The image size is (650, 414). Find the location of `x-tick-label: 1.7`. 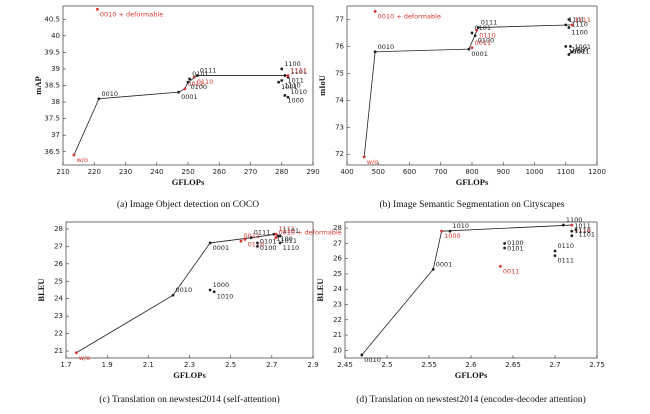

x-tick-label: 1.7 is located at coordinates (65, 365).